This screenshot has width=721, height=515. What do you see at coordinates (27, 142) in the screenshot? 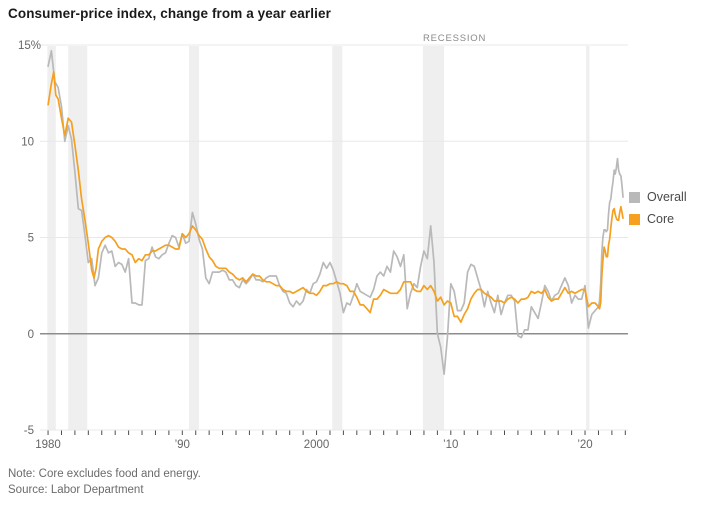
I see `y-tick-label: 10` at bounding box center [27, 142].